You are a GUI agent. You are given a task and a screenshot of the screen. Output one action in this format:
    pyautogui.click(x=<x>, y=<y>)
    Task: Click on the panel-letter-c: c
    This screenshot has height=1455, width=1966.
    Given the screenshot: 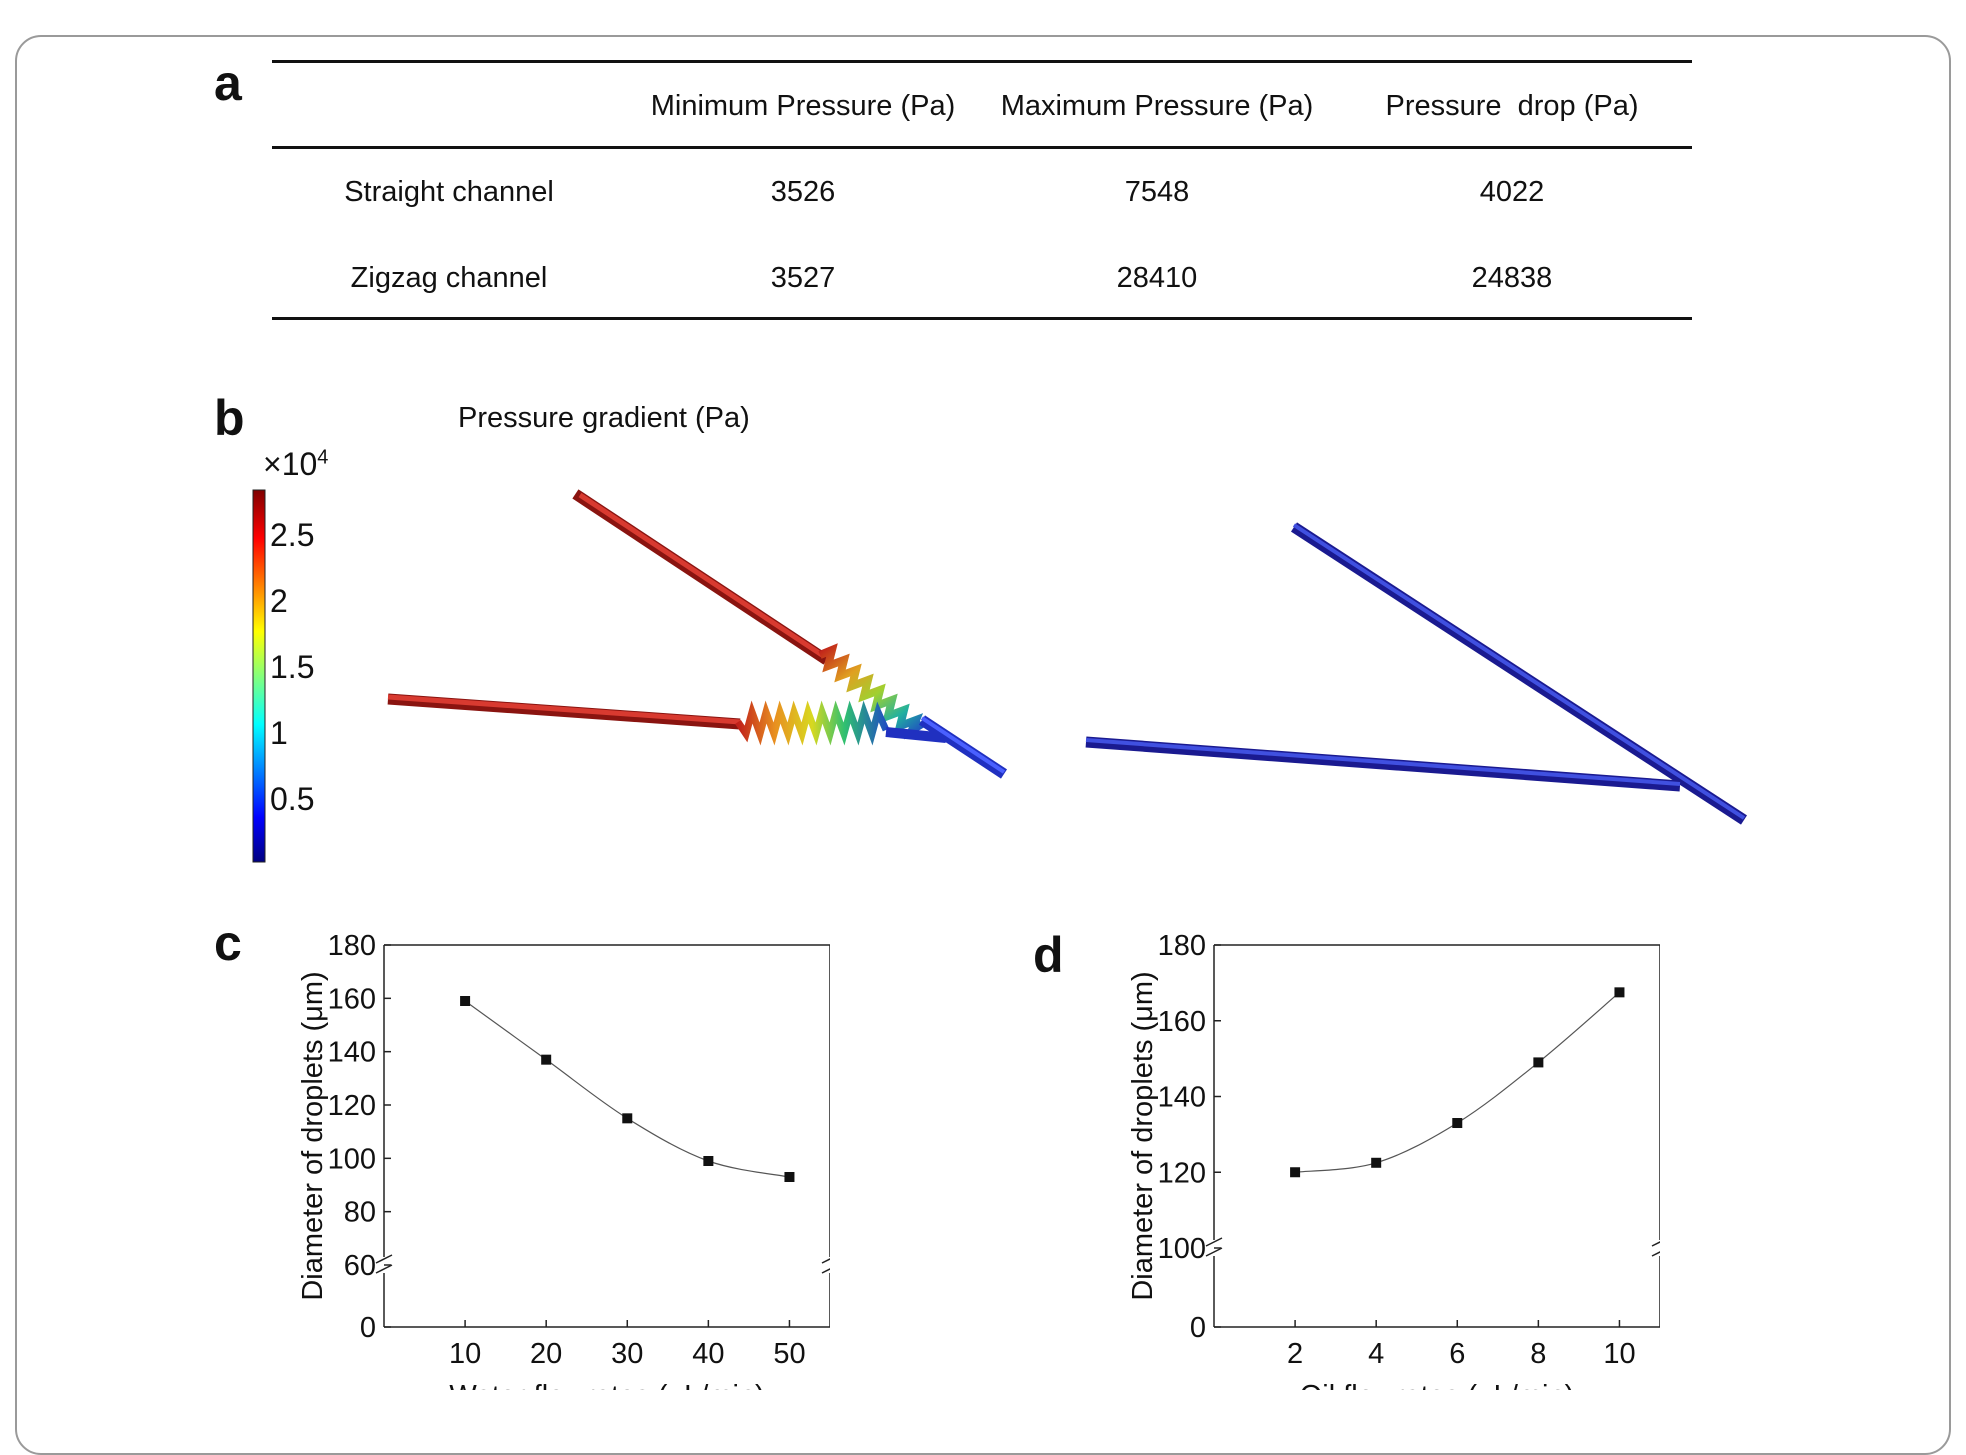 What is the action you would take?
    pyautogui.click(x=228, y=943)
    